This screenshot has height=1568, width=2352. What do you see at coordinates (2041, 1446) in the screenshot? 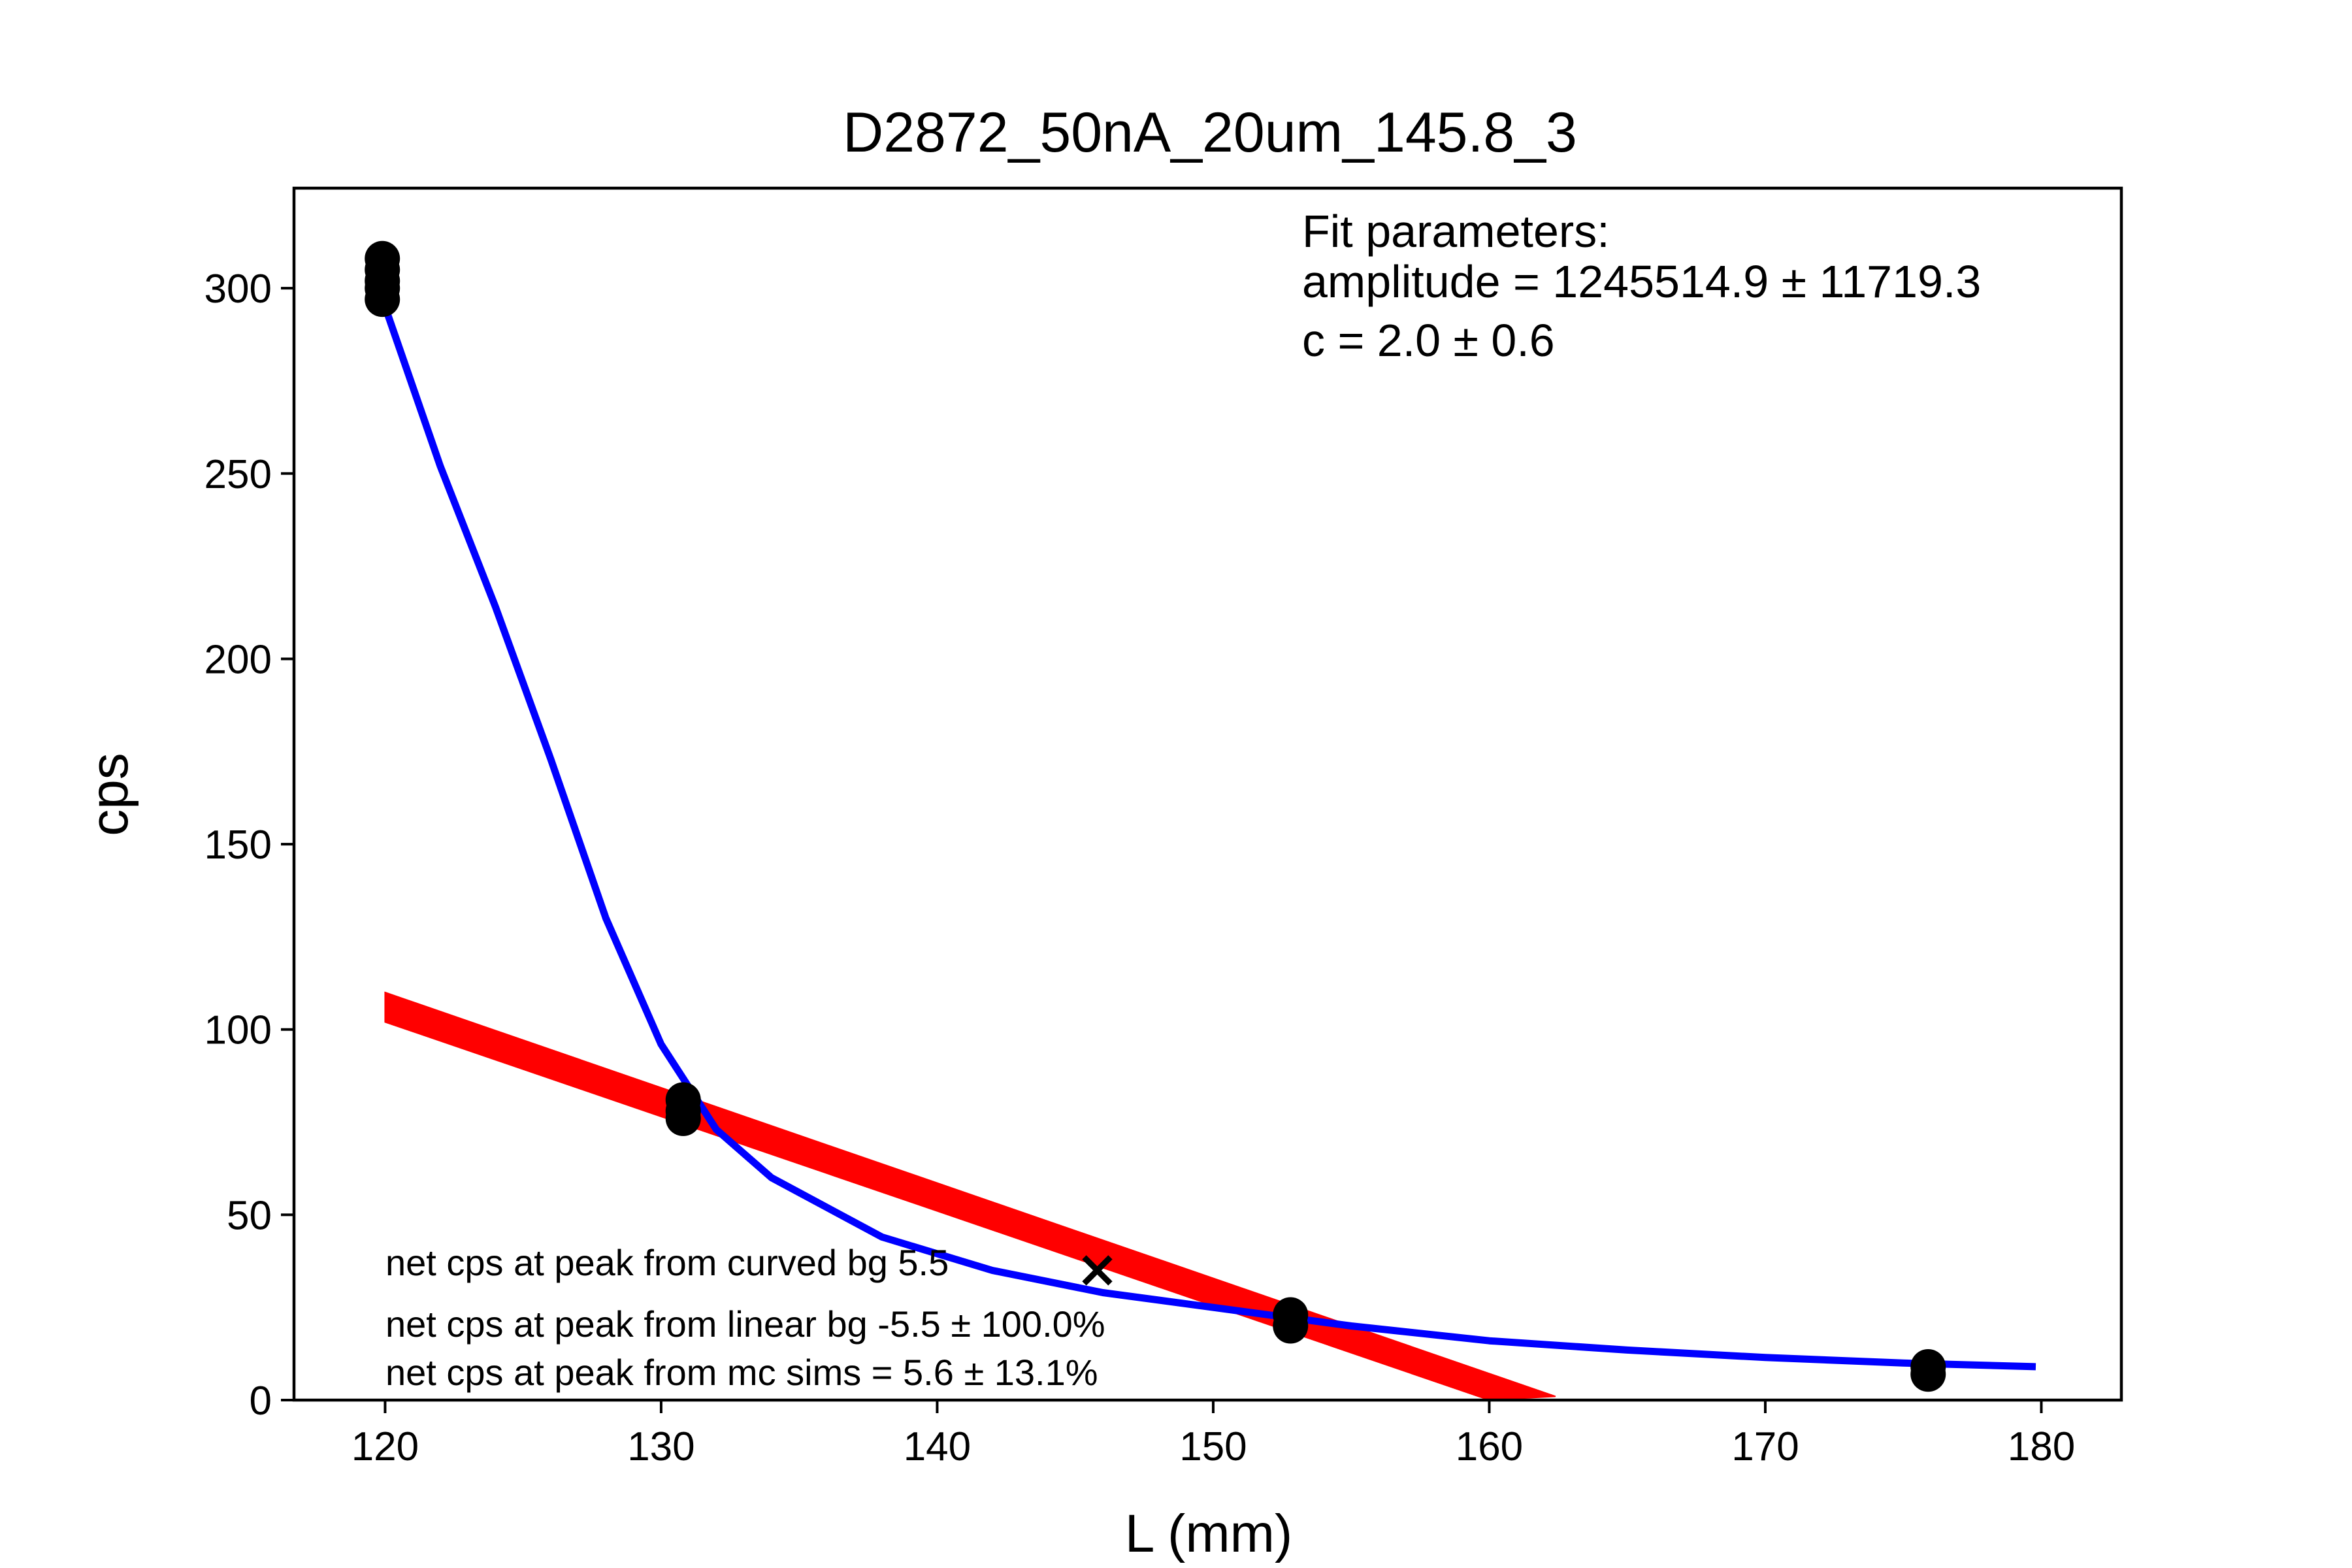
I see `x-tick-label-180: 180` at bounding box center [2041, 1446].